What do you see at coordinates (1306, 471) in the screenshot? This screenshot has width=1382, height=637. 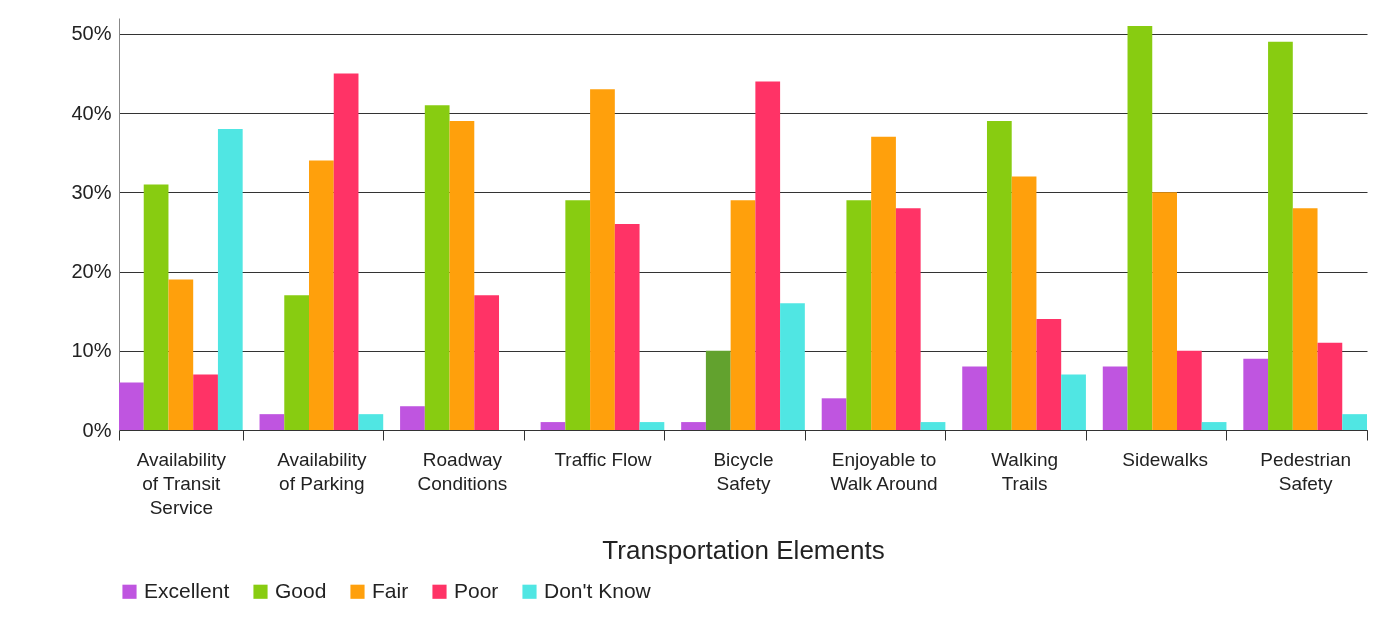 I see `x-tick-label: Pedestrian Safety` at bounding box center [1306, 471].